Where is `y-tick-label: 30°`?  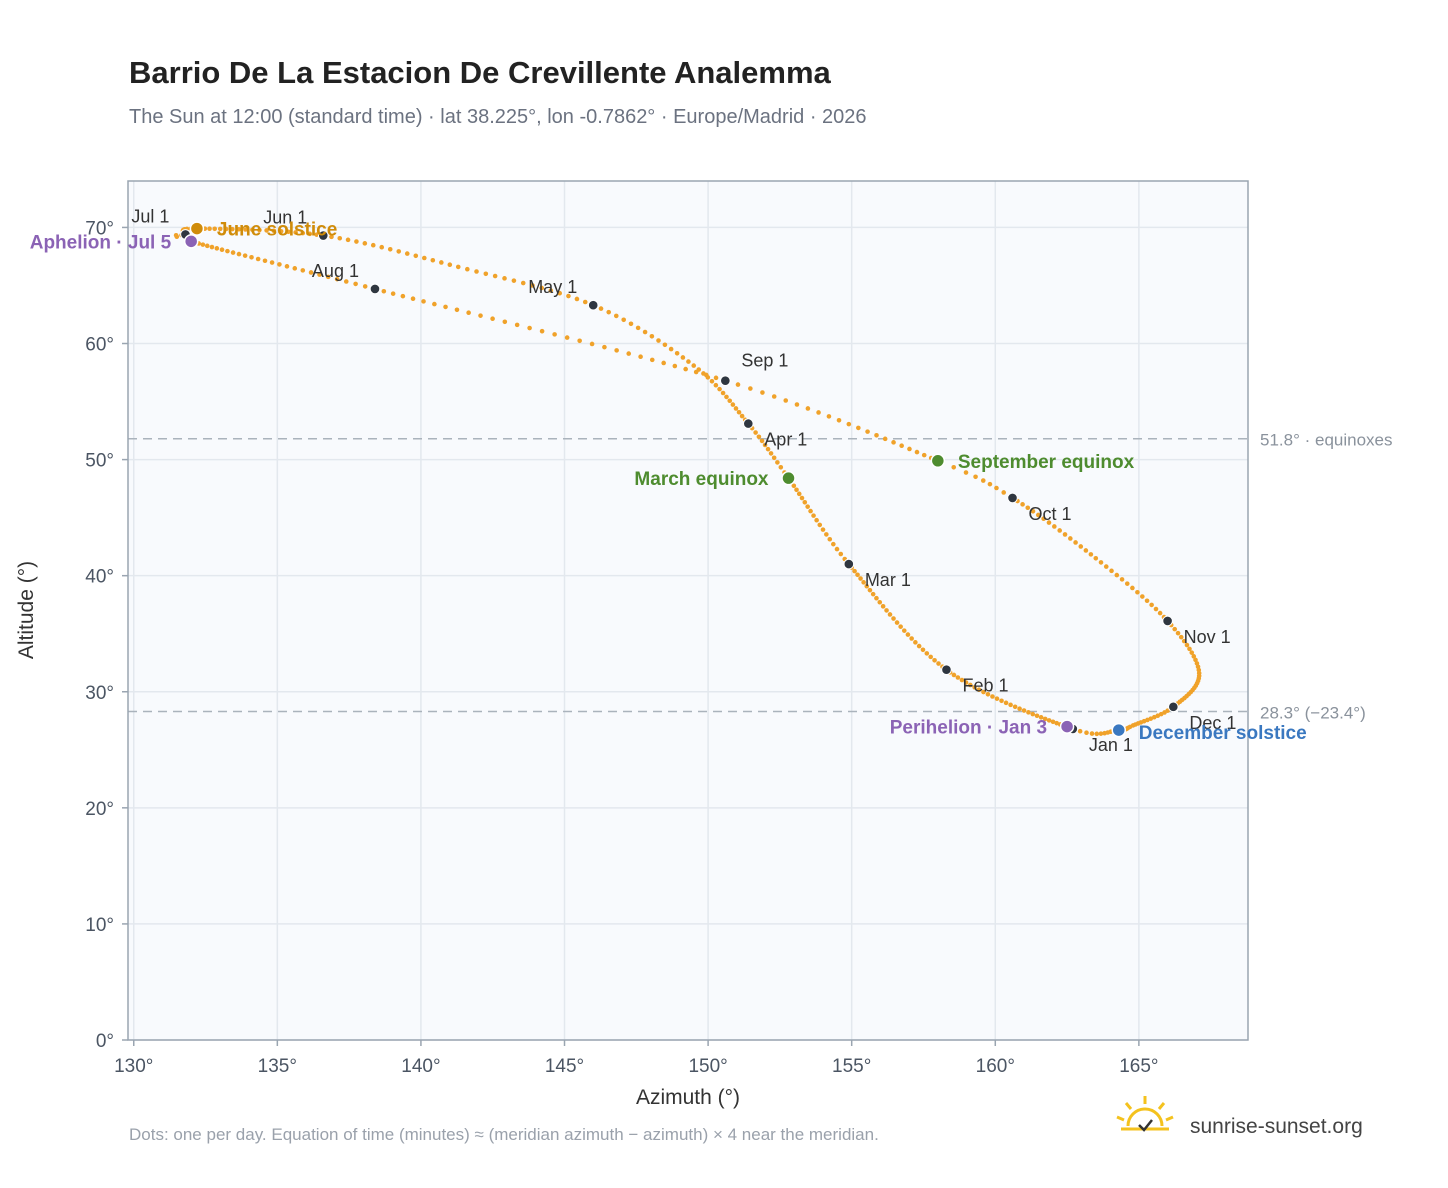
y-tick-label: 30° is located at coordinates (99, 693).